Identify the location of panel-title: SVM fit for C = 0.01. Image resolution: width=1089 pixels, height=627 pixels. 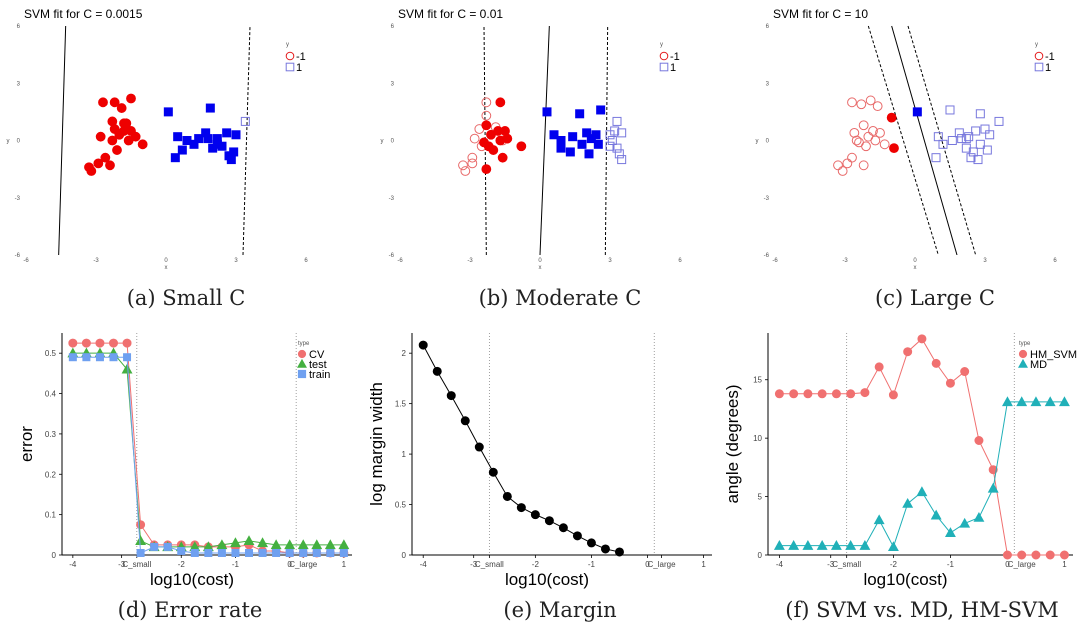
(450, 14).